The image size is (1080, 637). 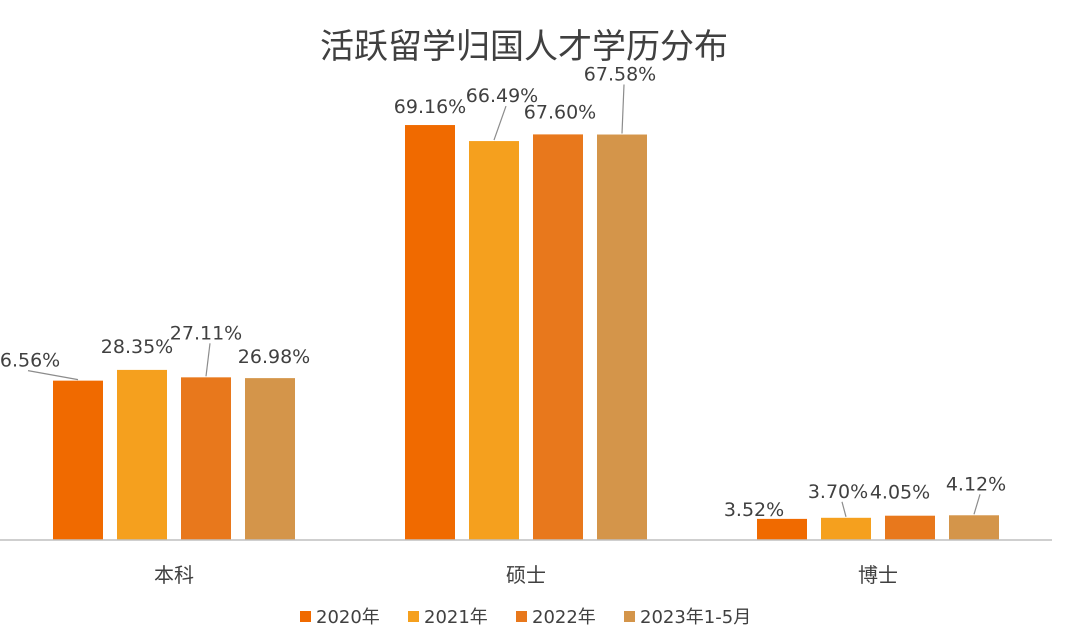 I want to click on data-label-2-3: 4.12%, so click(x=976, y=484).